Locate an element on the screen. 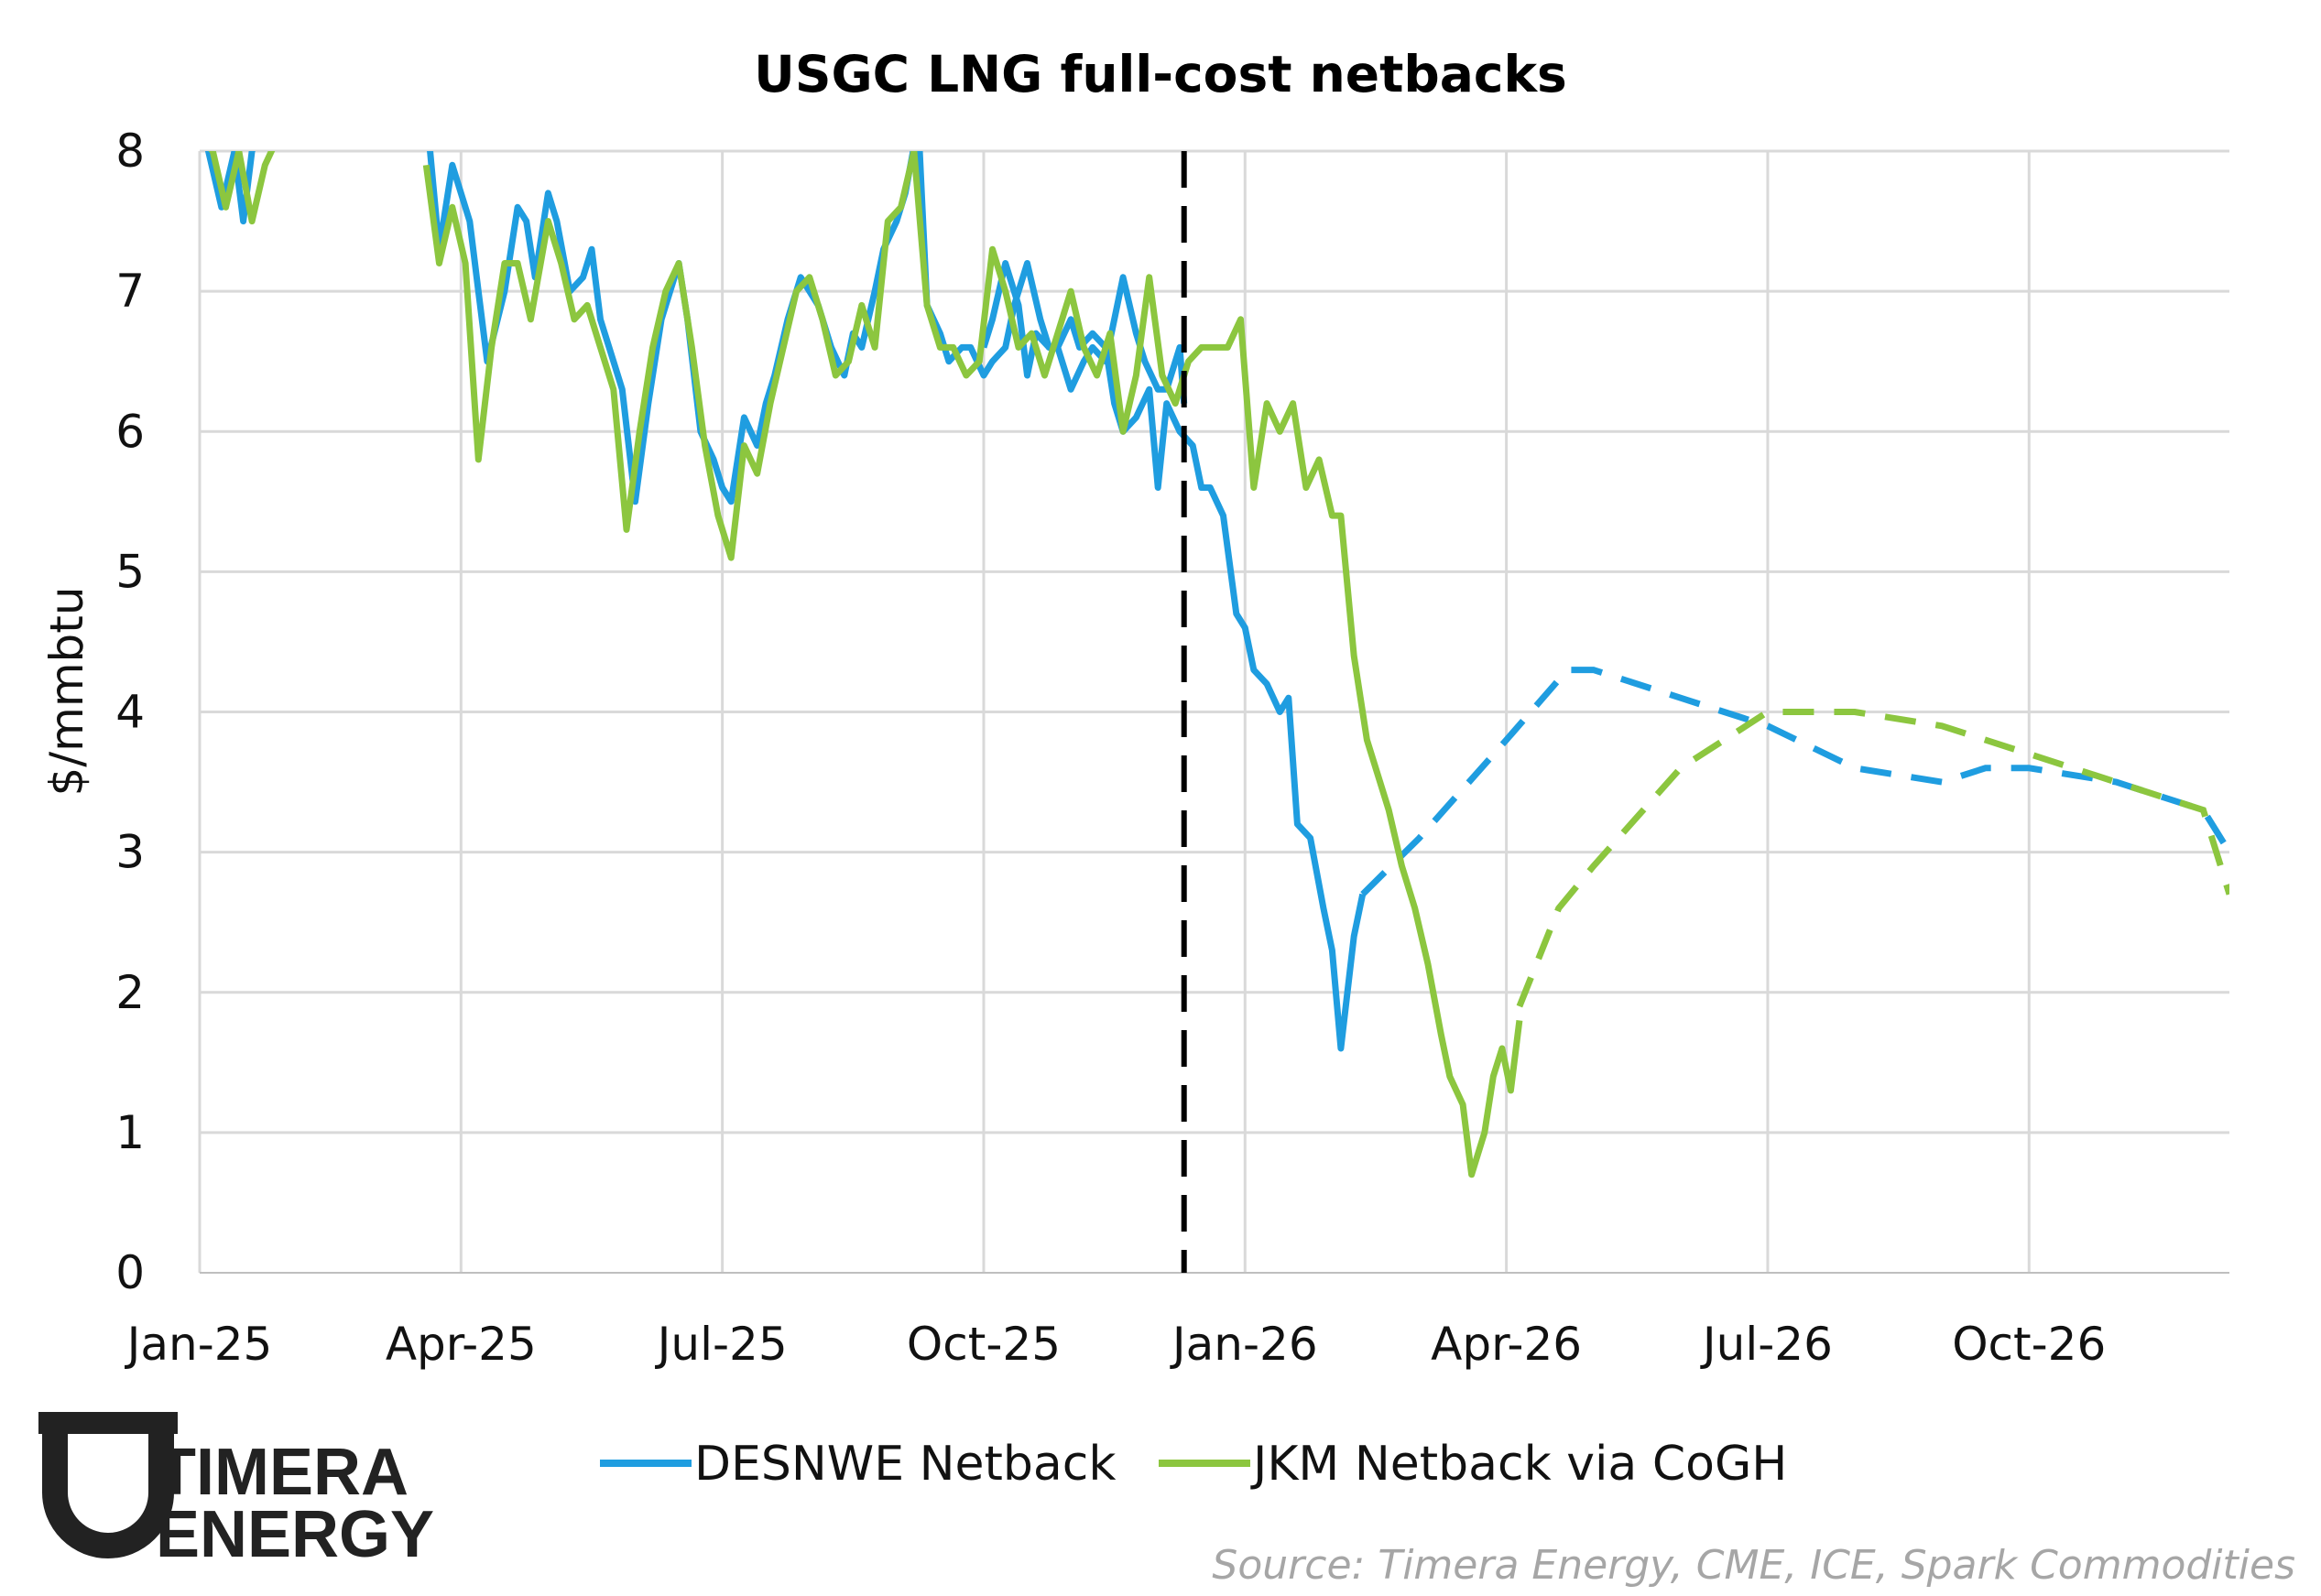 The width and height of the screenshot is (2321, 1596). series-line-jkm-historical is located at coordinates (242, 188).